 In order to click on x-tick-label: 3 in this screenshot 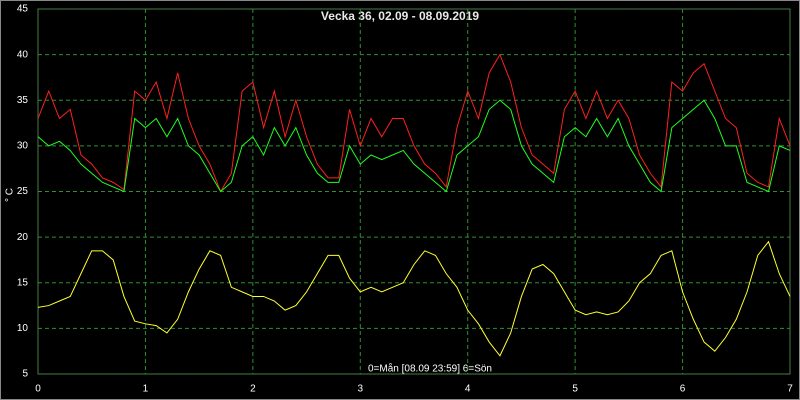, I will do `click(361, 389)`.